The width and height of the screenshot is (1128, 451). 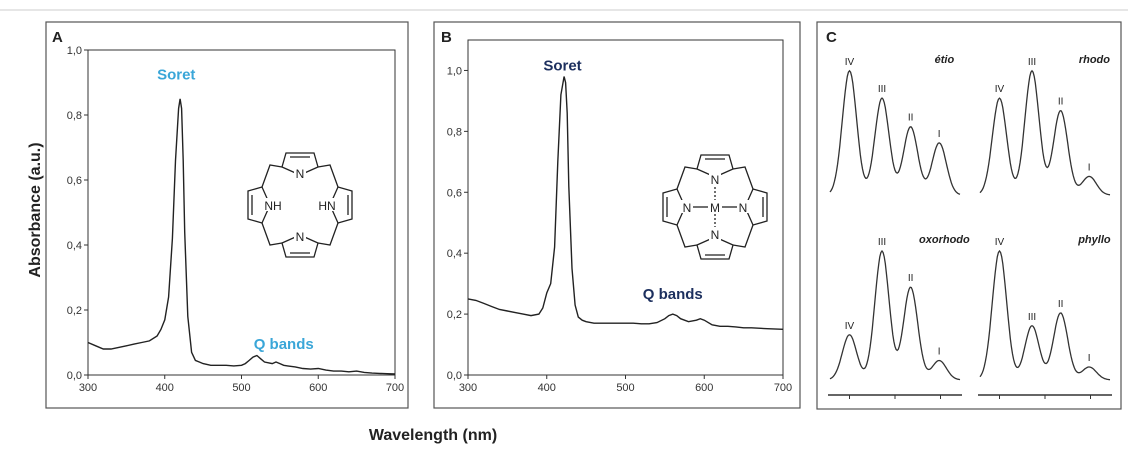 I want to click on atom-n-bottom-b: N, so click(x=715, y=235).